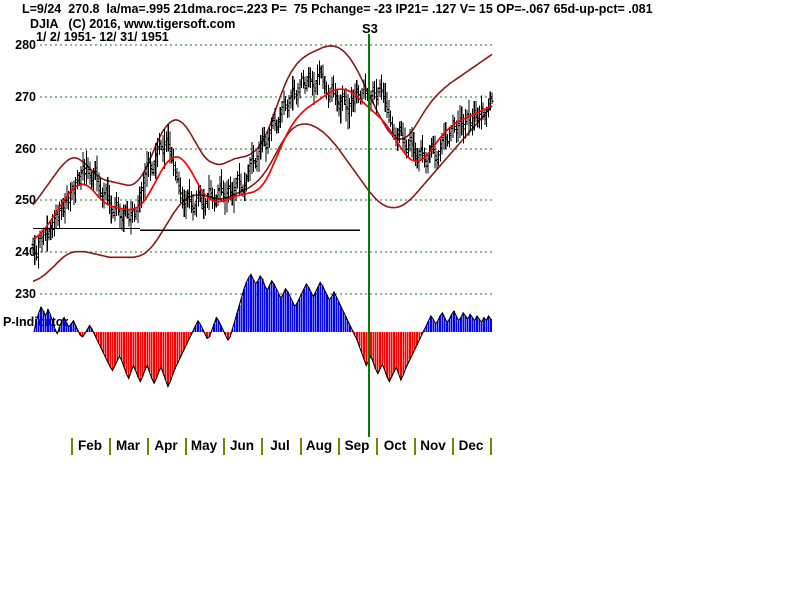  Describe the element at coordinates (241, 445) in the screenshot. I see `month-axis-label: Jun` at that location.